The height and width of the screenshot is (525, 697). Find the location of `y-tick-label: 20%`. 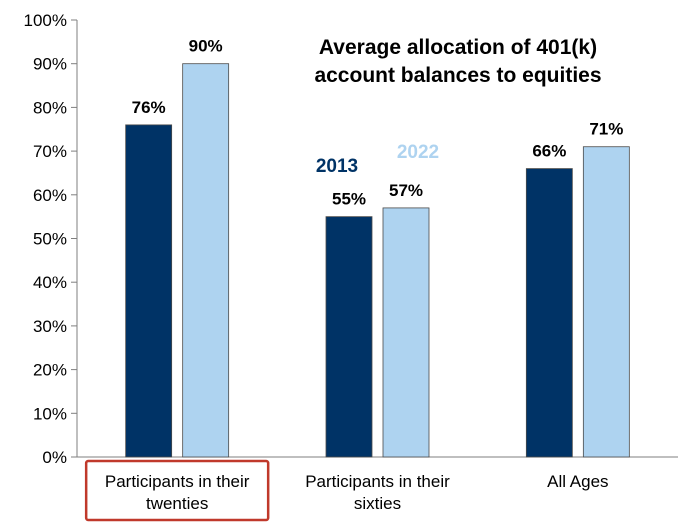

y-tick-label: 20% is located at coordinates (50, 370).